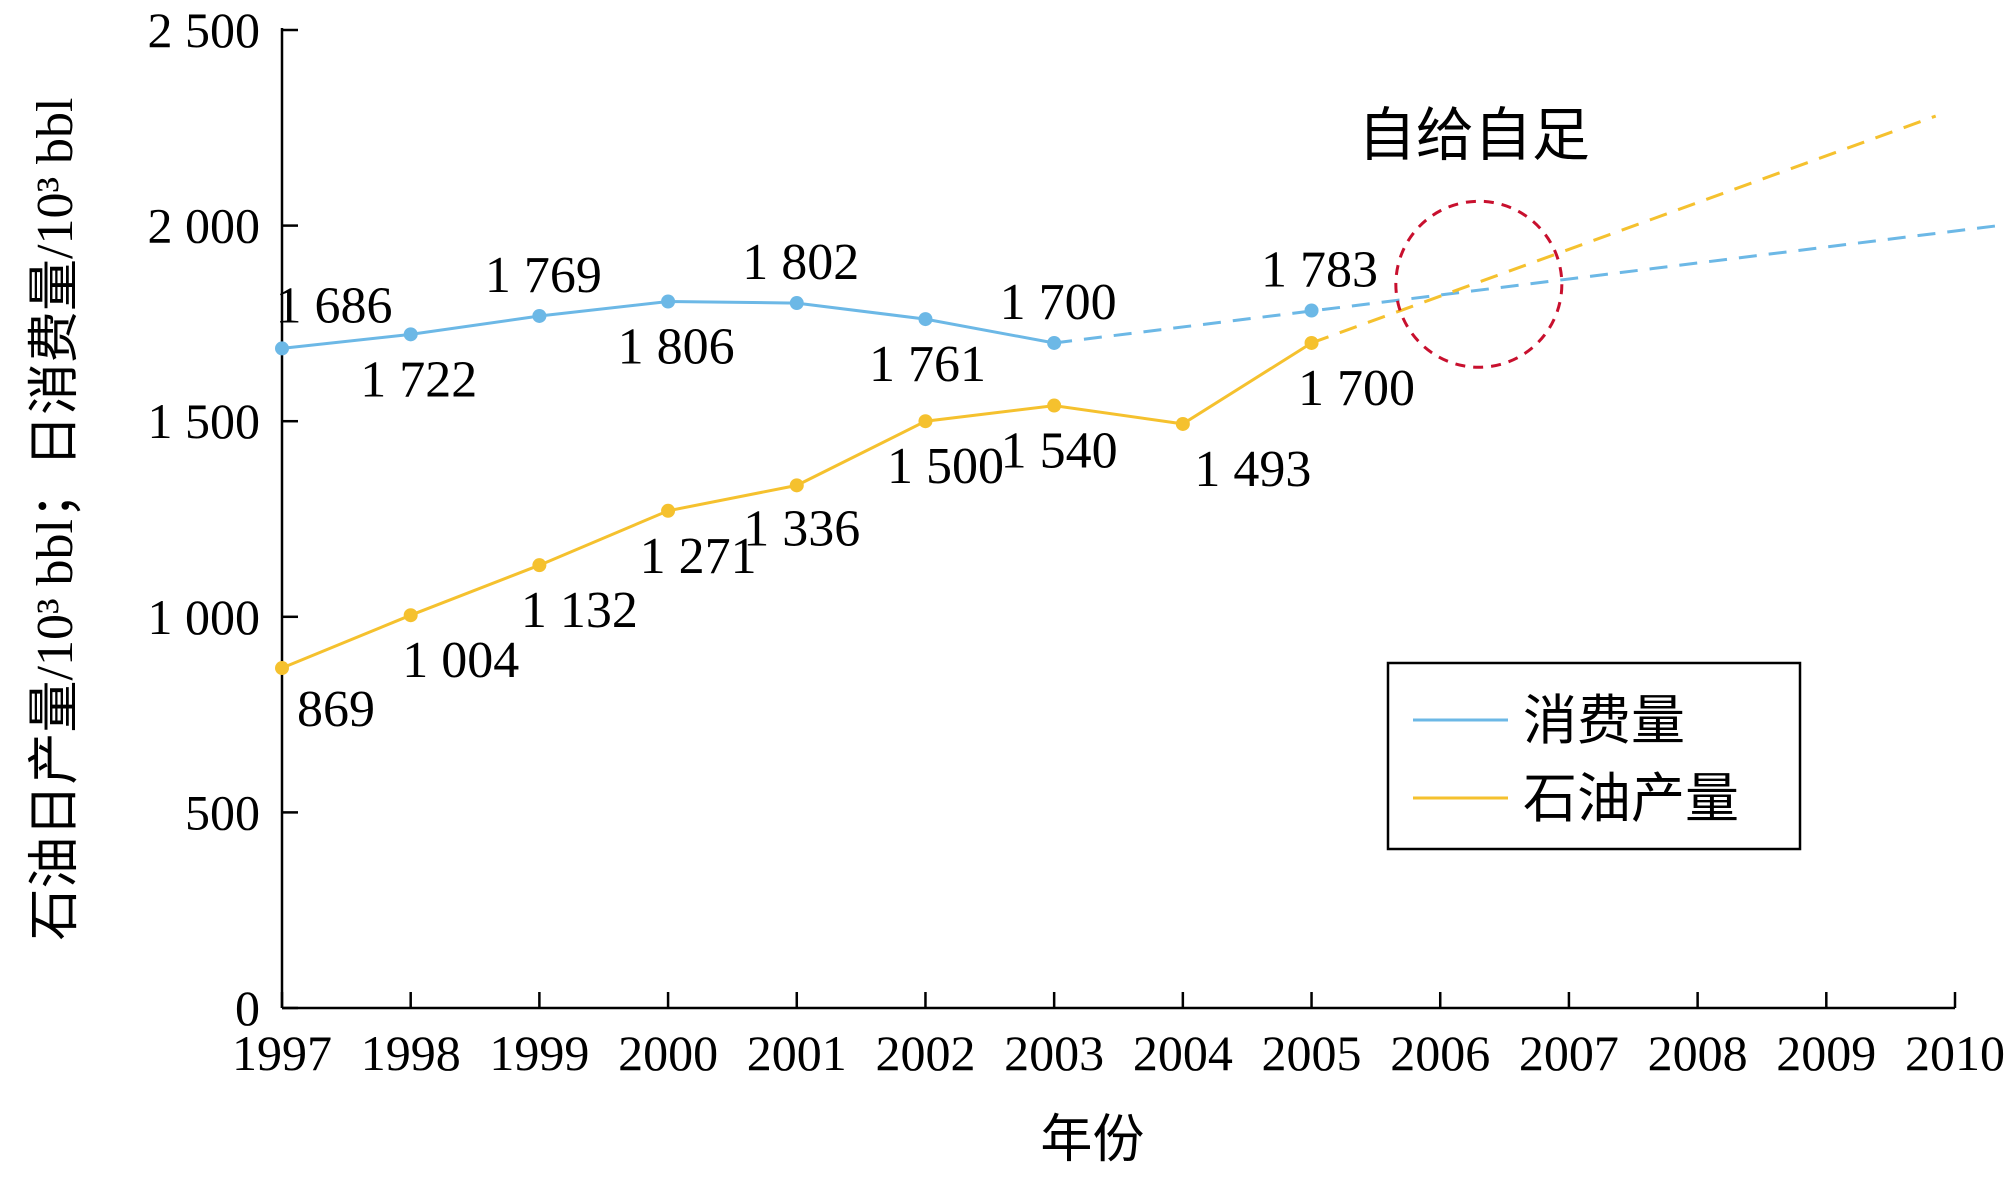 Image resolution: width=2005 pixels, height=1178 pixels. Describe the element at coordinates (698, 556) in the screenshot. I see `data-label-production: 1 271` at that location.